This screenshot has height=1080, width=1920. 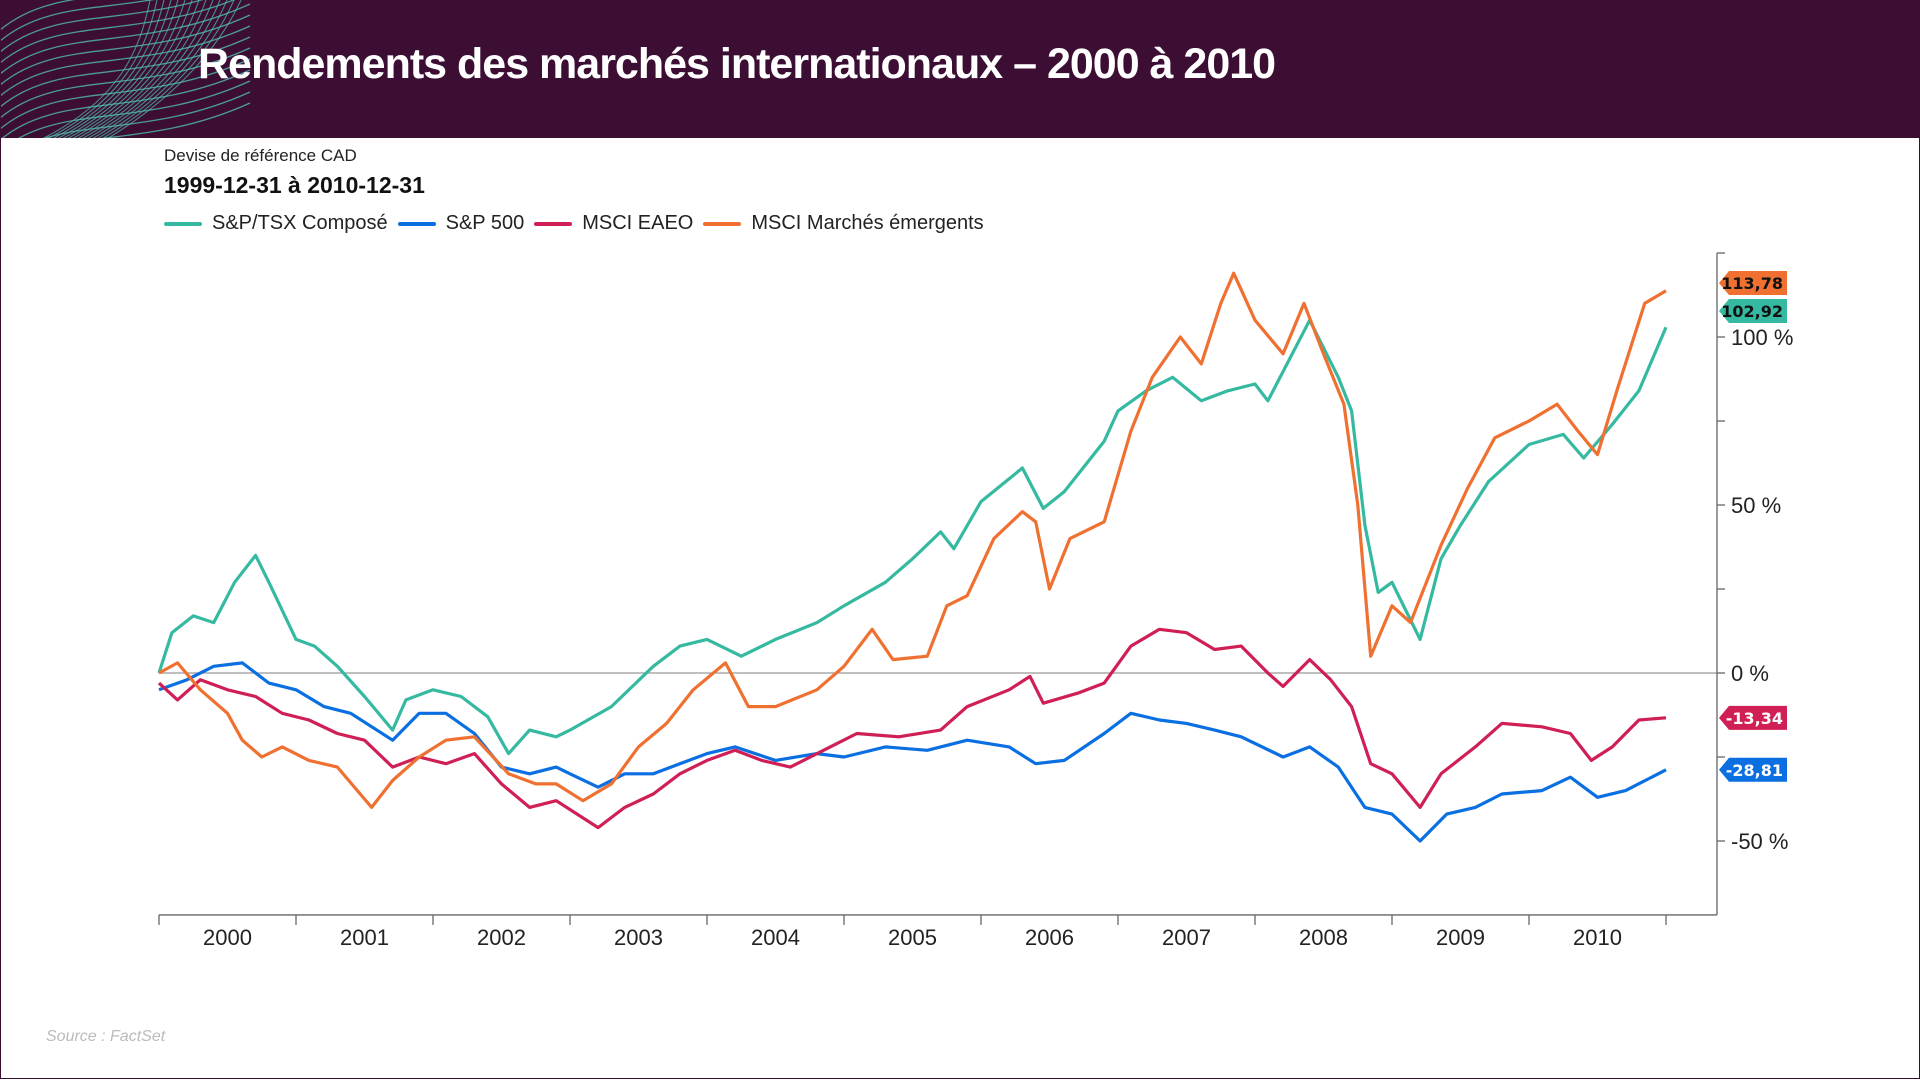 I want to click on end-value-label: 102,92, so click(x=1752, y=311).